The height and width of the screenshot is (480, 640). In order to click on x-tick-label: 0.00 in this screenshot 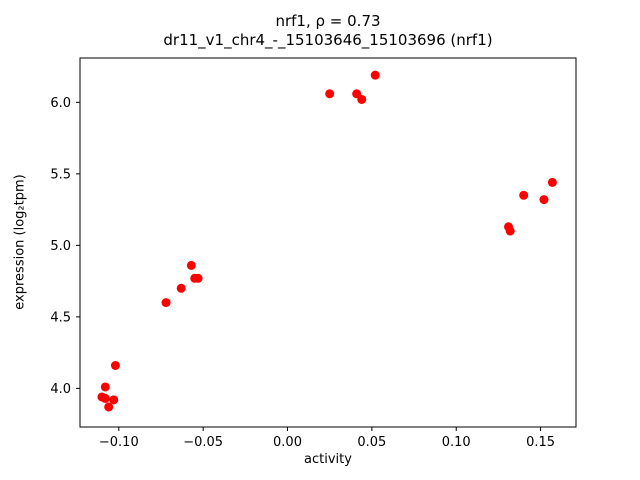, I will do `click(287, 442)`.